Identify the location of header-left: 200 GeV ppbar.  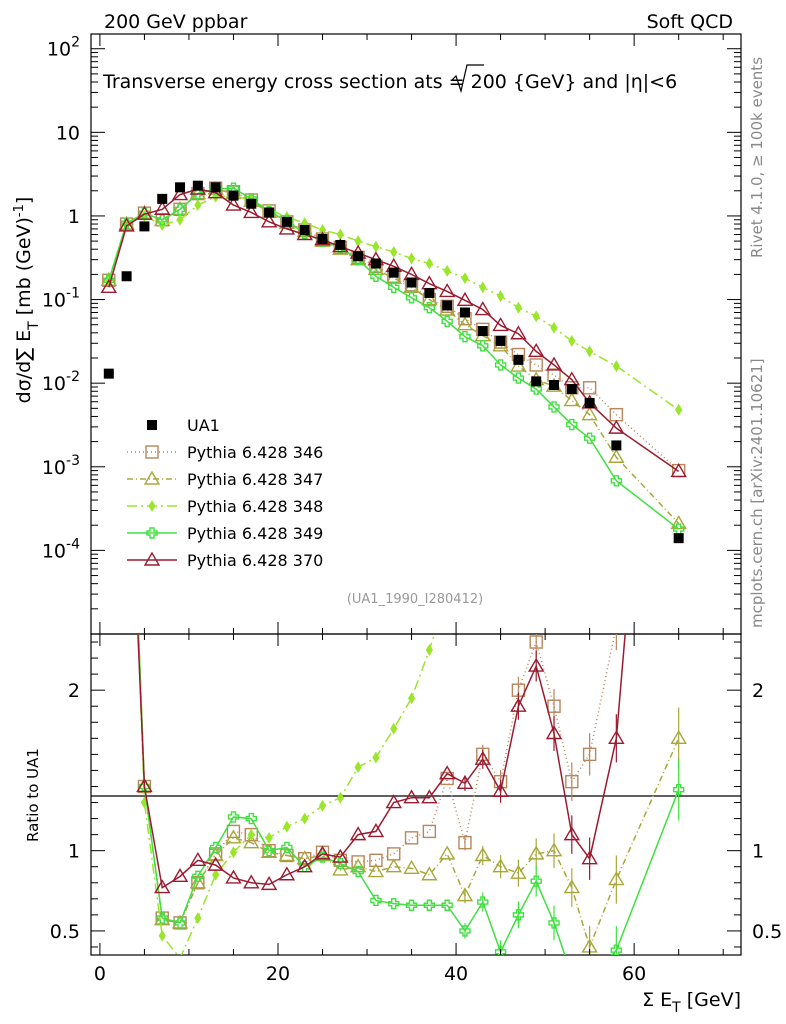
(176, 22).